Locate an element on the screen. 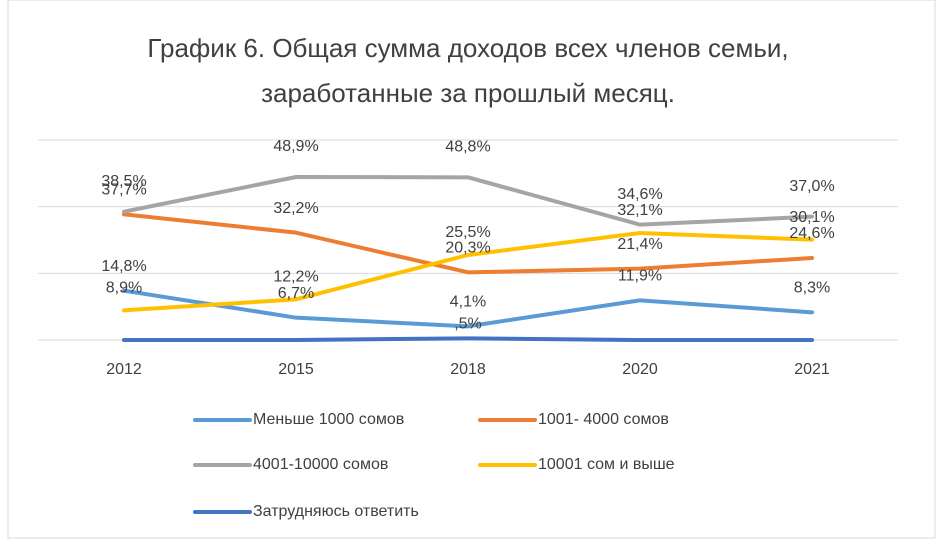 This screenshot has height=539, width=936. x-tick-label: 2012 is located at coordinates (124, 369).